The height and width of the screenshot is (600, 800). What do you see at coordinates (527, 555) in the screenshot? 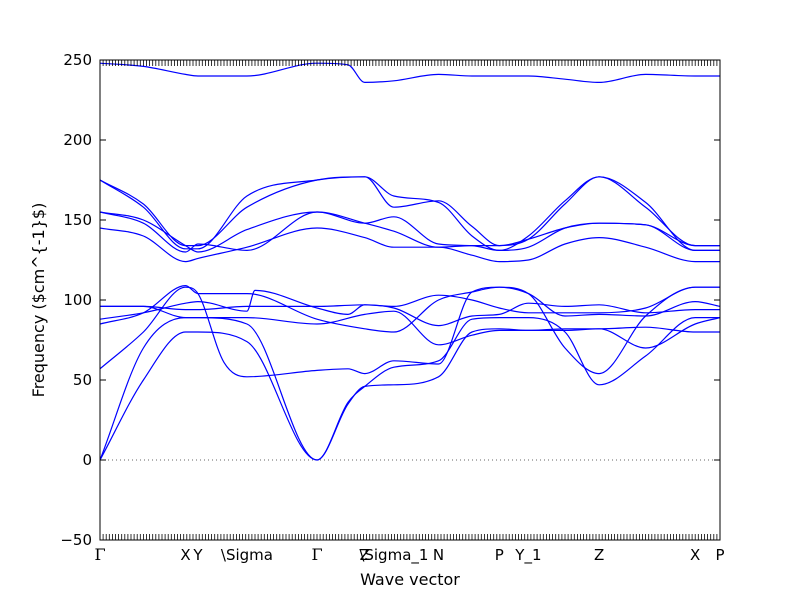
I see `x-tick-label-10: Y_1` at bounding box center [527, 555].